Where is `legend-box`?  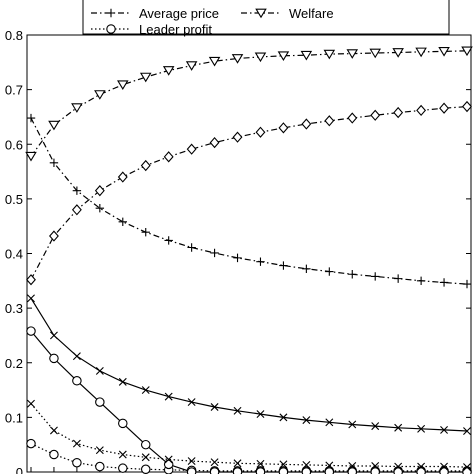 legend-box is located at coordinates (266, 17).